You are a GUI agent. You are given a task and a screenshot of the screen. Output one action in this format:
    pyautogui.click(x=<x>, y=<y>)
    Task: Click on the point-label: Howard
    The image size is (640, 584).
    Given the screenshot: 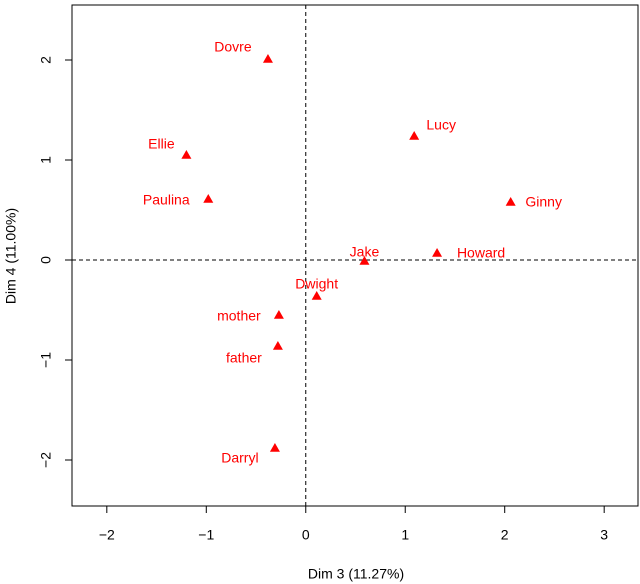 What is the action you would take?
    pyautogui.click(x=481, y=253)
    